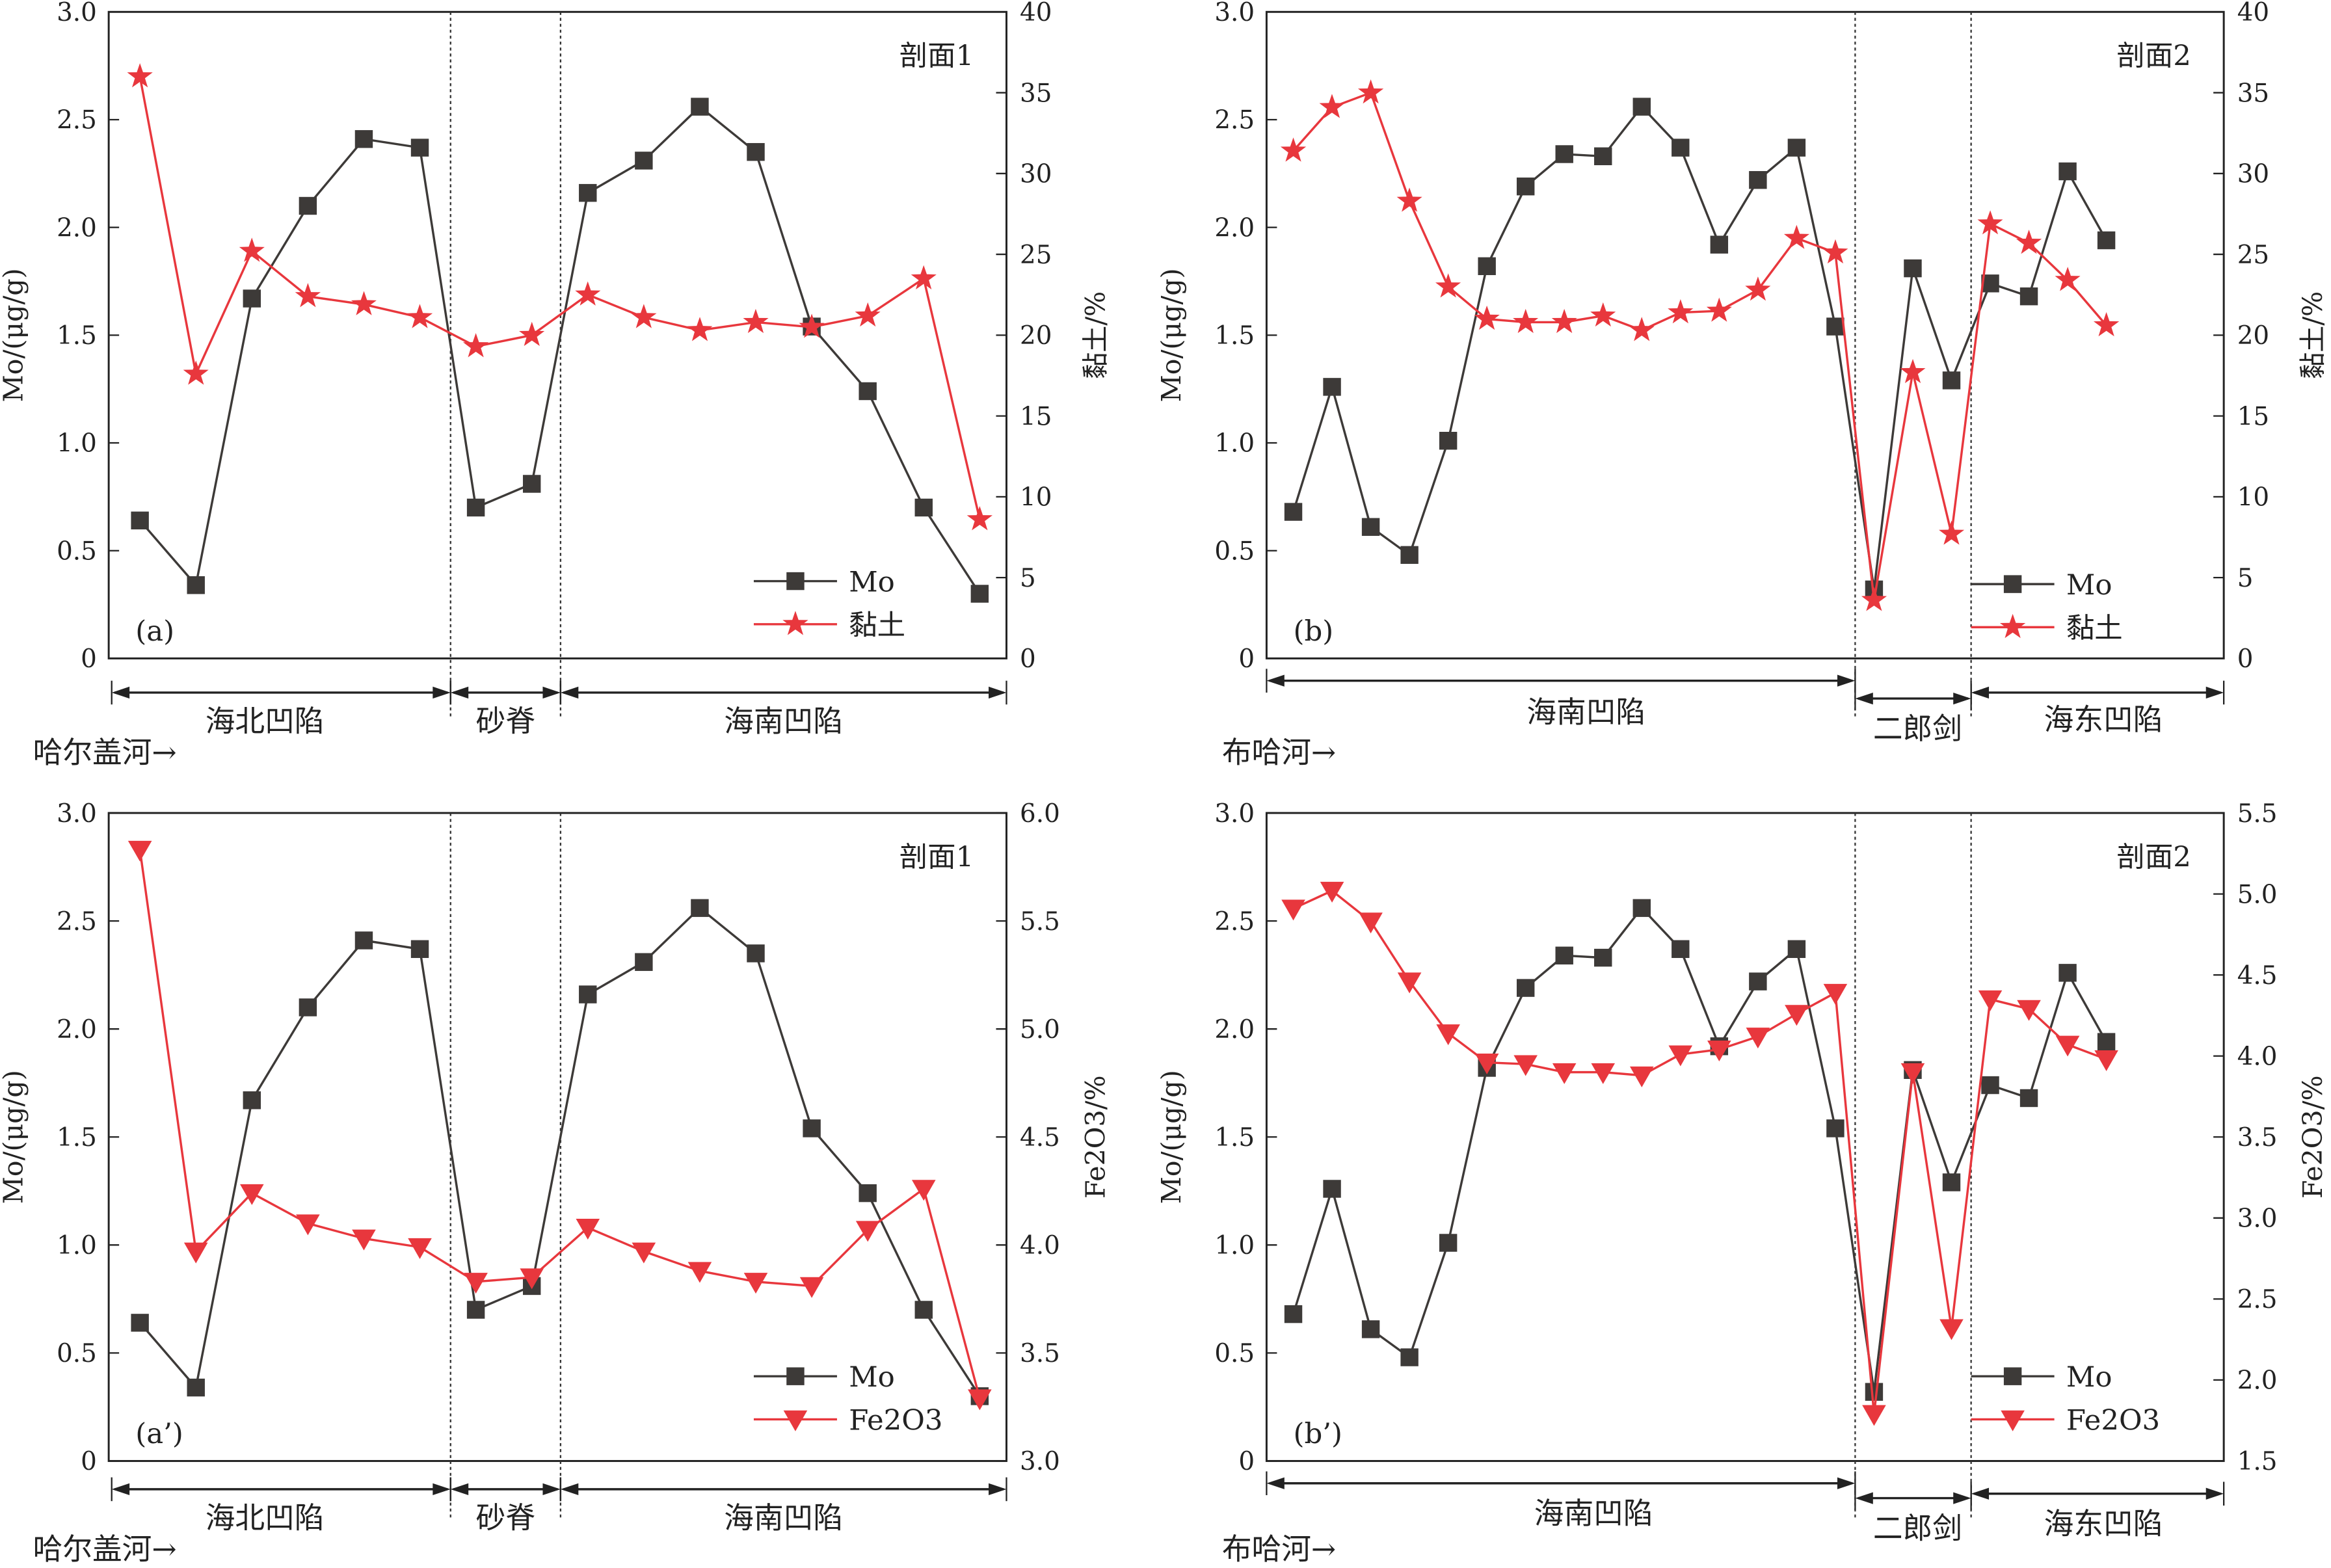 This screenshot has height=1568, width=2331. I want to click on left-tick-label: 2.0, so click(1234, 1030).